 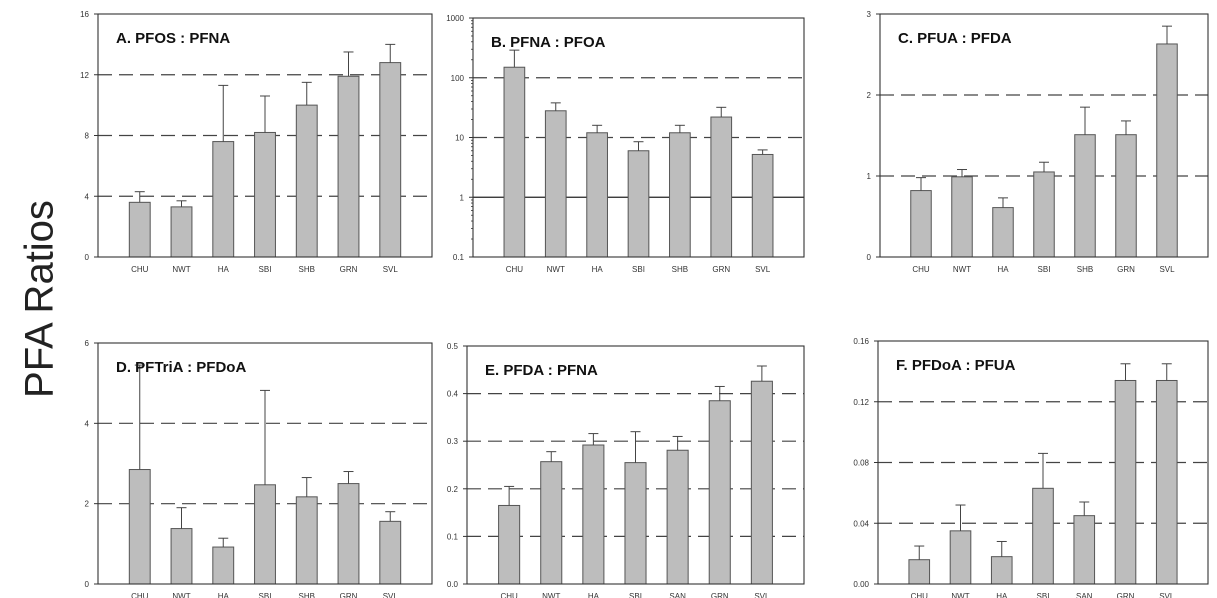 What do you see at coordinates (84, 14) in the screenshot?
I see `y-tick-label: 16` at bounding box center [84, 14].